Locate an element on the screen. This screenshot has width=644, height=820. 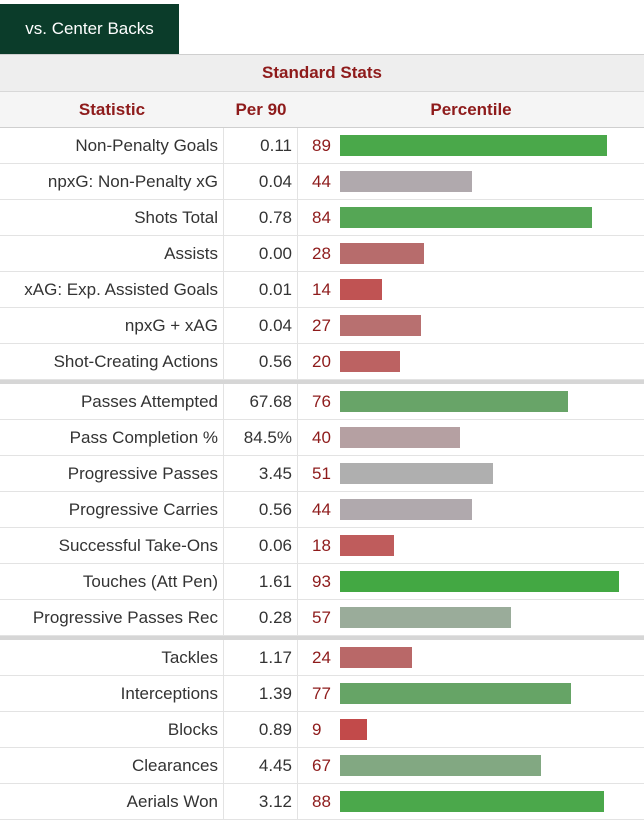
table-row: Progressive Passes Rec 0.28 57 is located at coordinates (322, 618).